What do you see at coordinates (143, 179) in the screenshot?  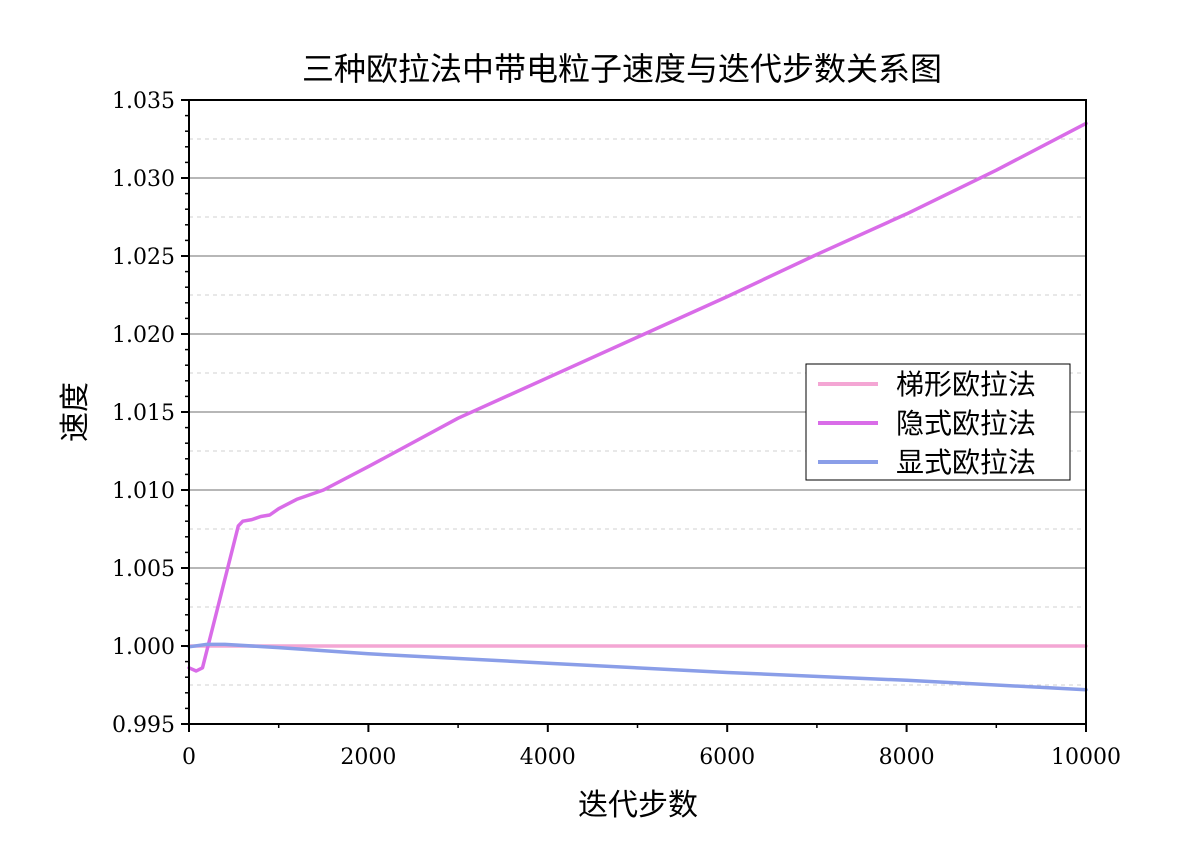 I see `y-tick-label: 1.030` at bounding box center [143, 179].